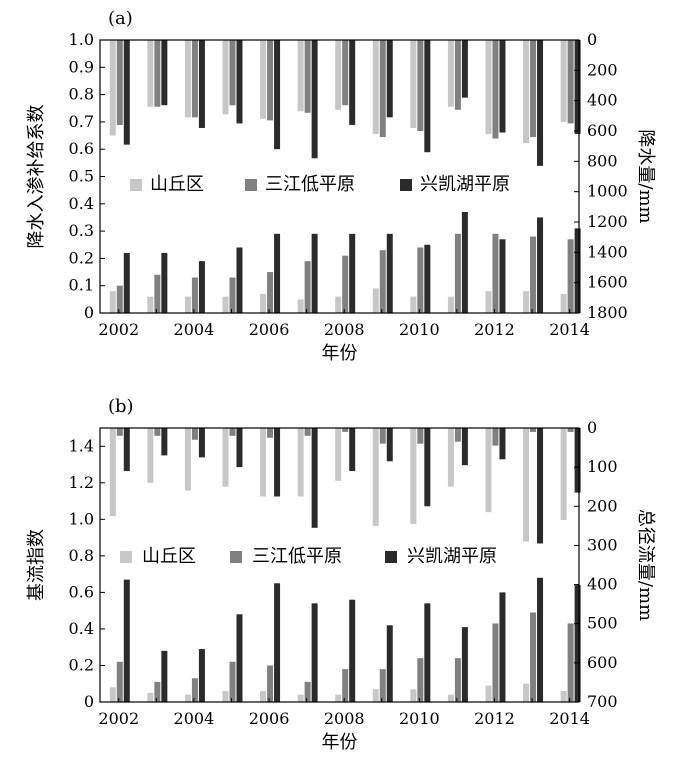 The width and height of the screenshot is (700, 780). I want to click on bar2-3-2011, so click(464, 69).